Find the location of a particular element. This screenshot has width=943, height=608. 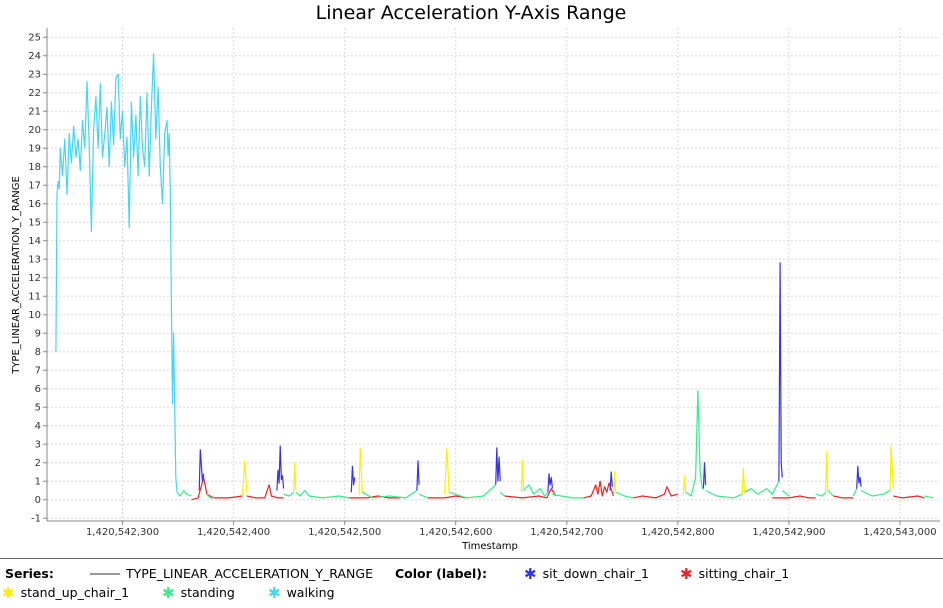

x-tick-label: 1,420,542,700 is located at coordinates (566, 532).